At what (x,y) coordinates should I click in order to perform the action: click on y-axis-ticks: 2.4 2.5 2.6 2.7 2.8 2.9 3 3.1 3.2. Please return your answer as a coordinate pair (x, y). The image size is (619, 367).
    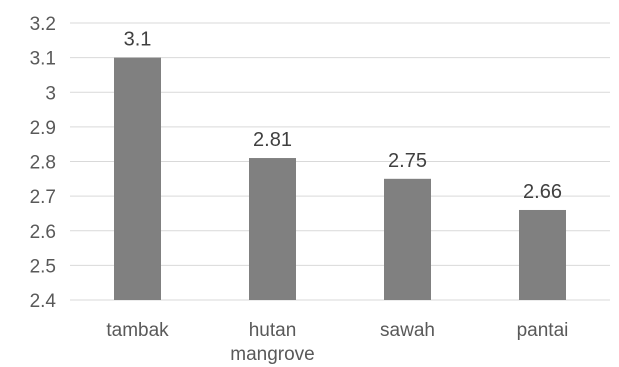
    Looking at the image, I should click on (43, 163).